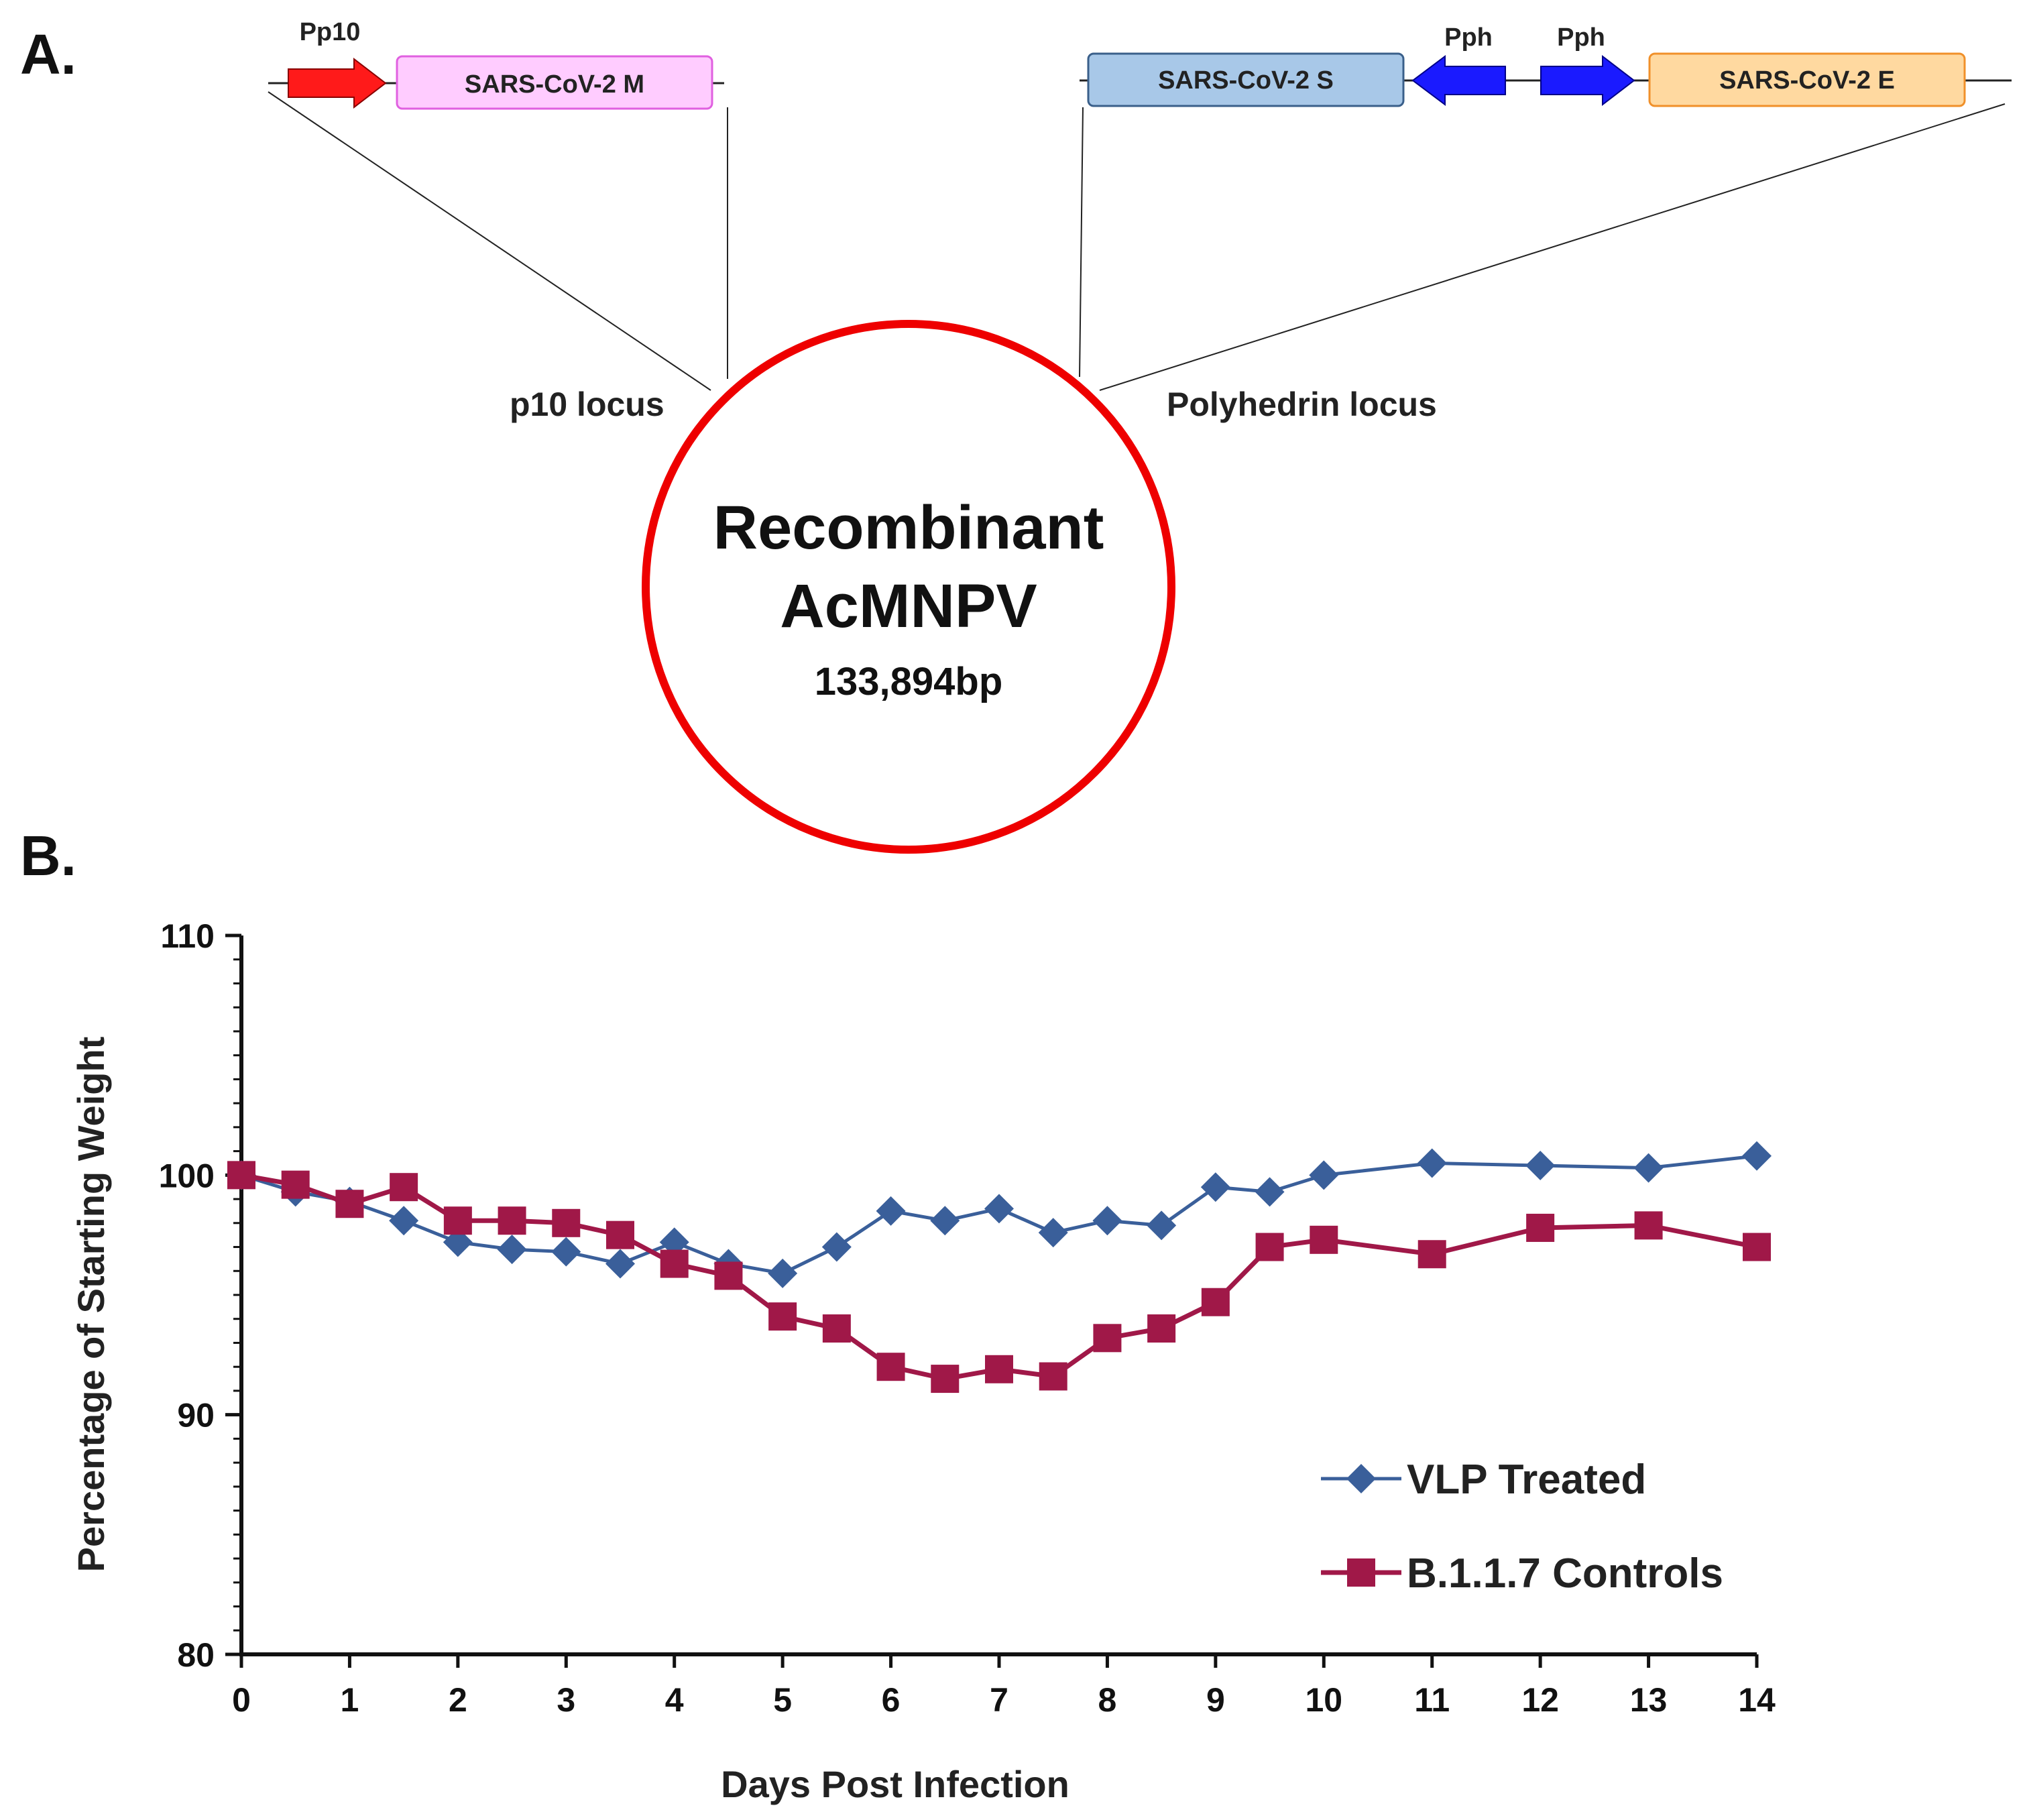 The image size is (2027, 1820). I want to click on x-tick-label: 9, so click(1215, 1700).